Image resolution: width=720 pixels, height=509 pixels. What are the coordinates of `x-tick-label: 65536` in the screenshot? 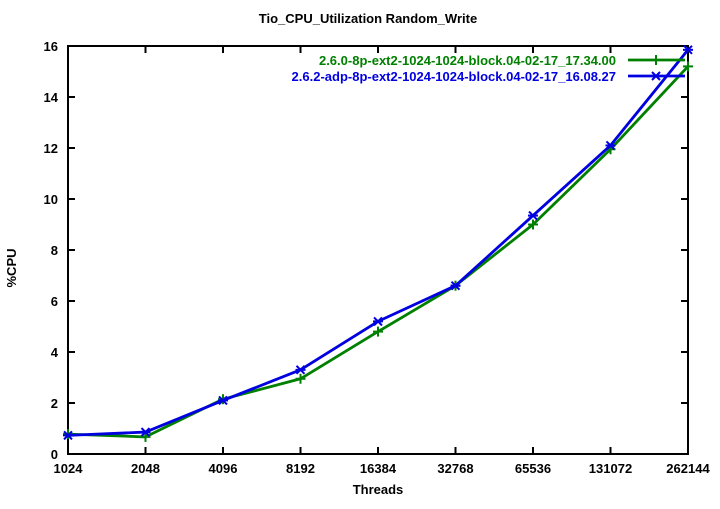 It's located at (533, 468).